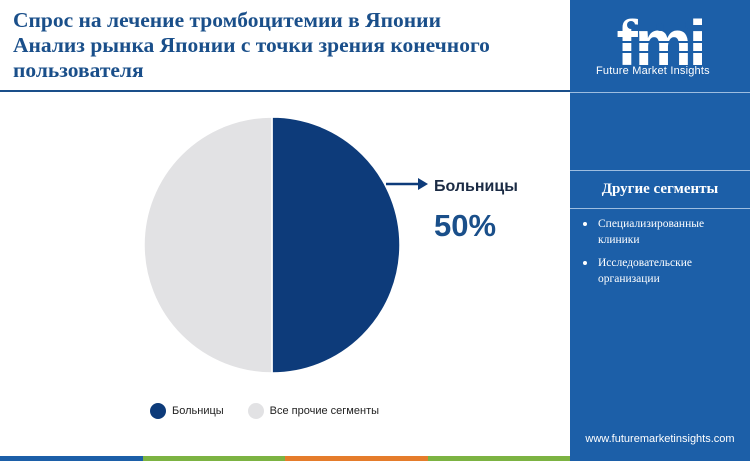 The image size is (750, 461). I want to click on callout-value: 50%, so click(465, 225).